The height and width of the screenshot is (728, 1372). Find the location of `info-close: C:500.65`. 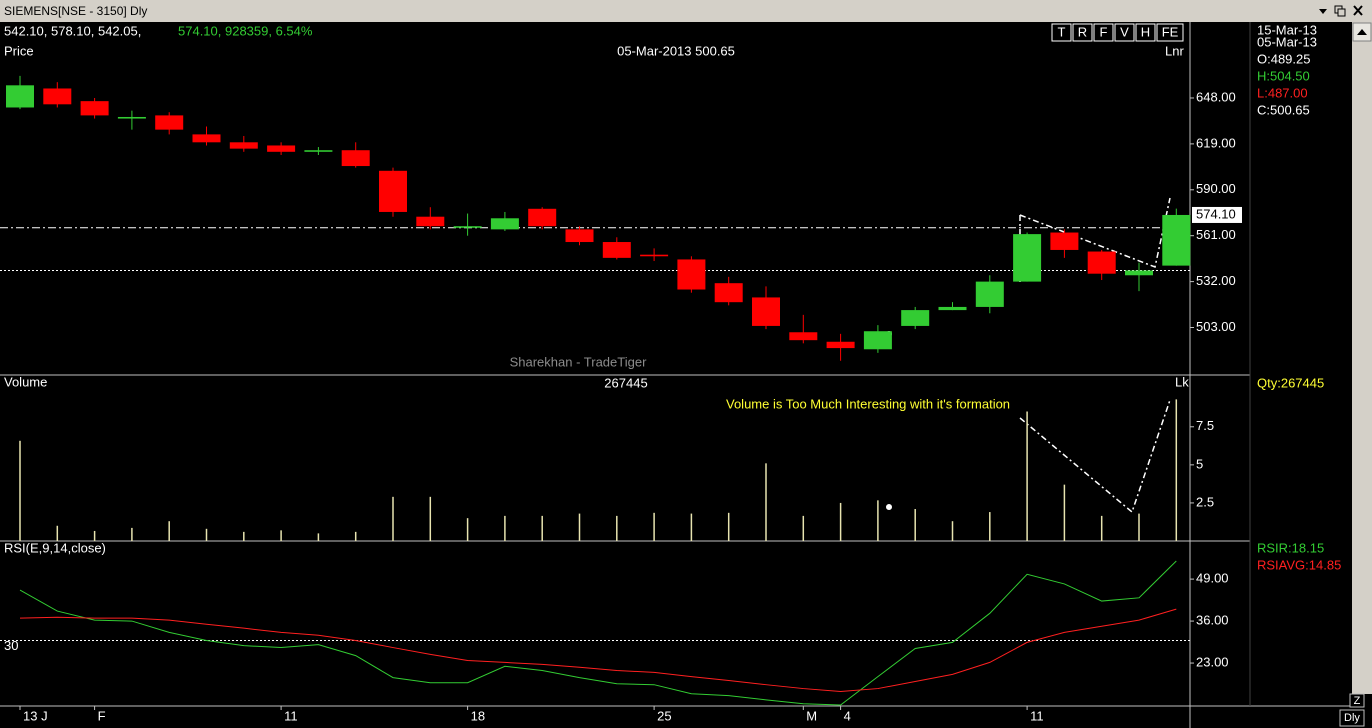

info-close: C:500.65 is located at coordinates (1283, 109).